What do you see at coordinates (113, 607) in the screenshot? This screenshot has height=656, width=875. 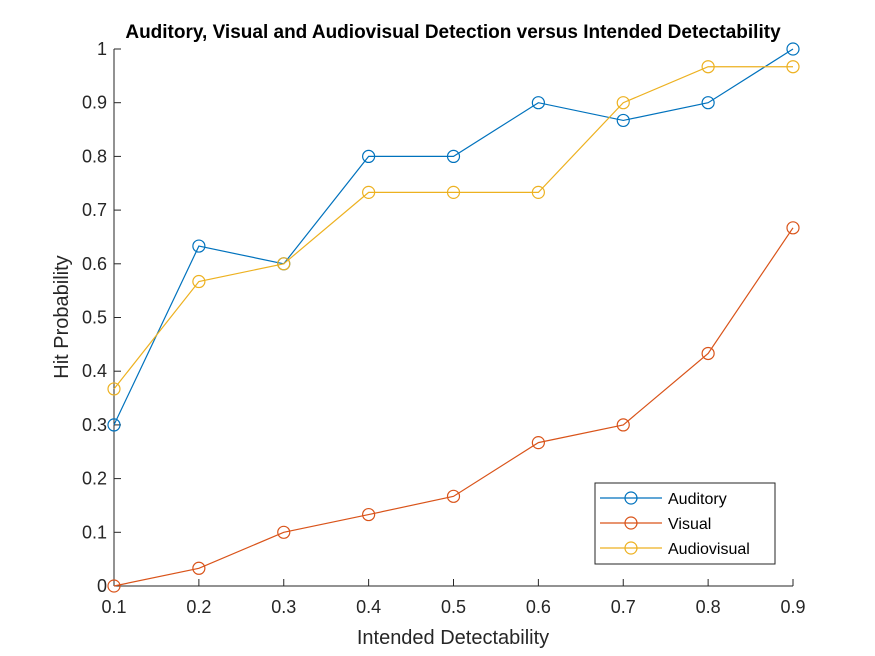 I see `x-tick-label: 0.1` at bounding box center [113, 607].